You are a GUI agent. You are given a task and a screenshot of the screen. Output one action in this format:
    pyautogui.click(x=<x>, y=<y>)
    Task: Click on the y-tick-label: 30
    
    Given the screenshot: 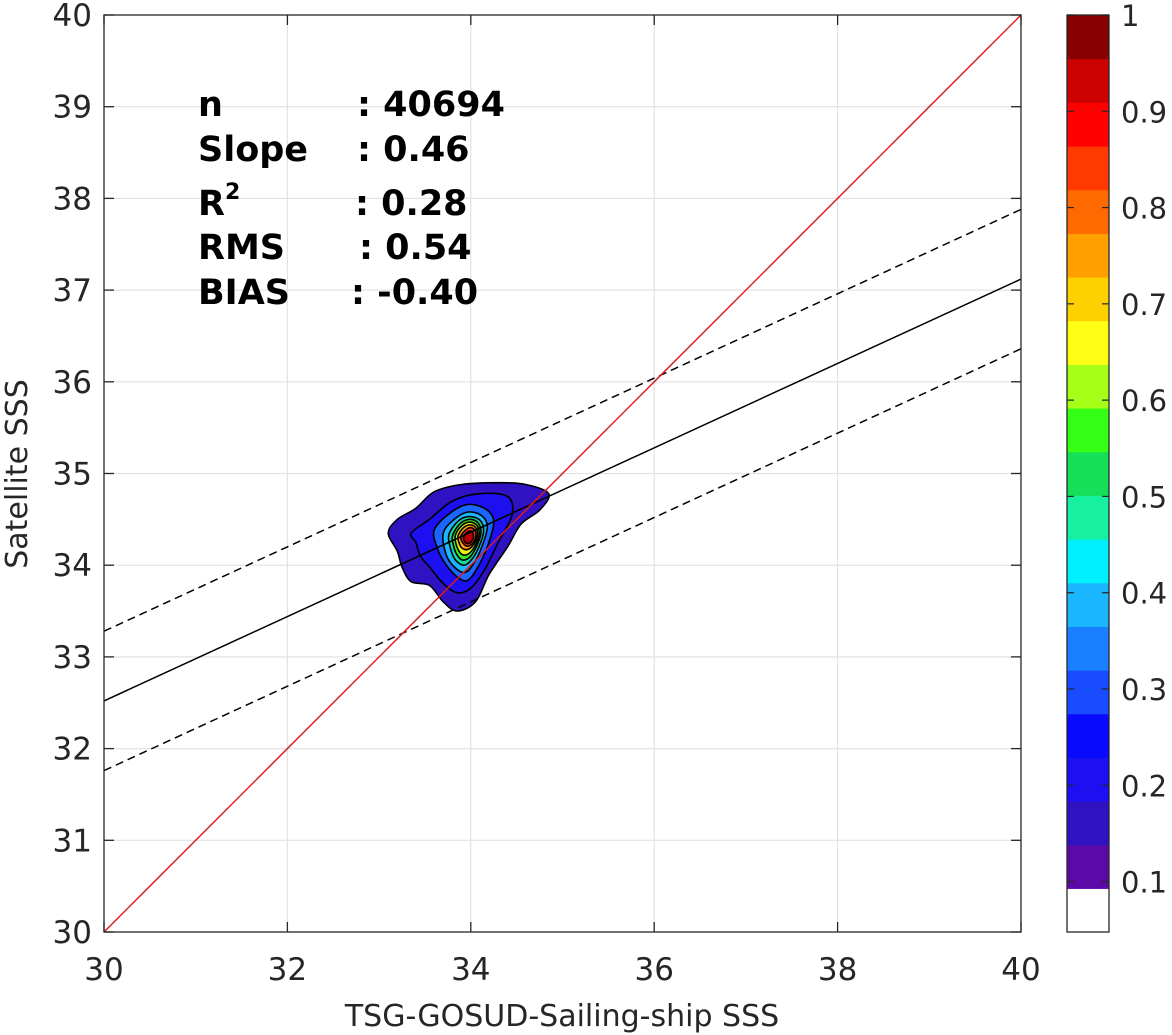 What is the action you would take?
    pyautogui.click(x=72, y=933)
    